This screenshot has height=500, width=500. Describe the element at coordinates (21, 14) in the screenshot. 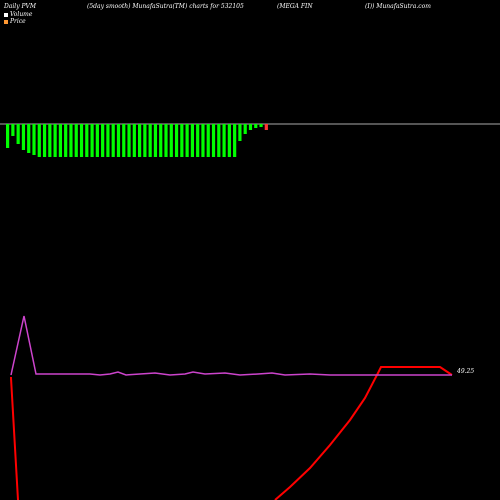

I see `legend-volume-label: Volume` at that location.